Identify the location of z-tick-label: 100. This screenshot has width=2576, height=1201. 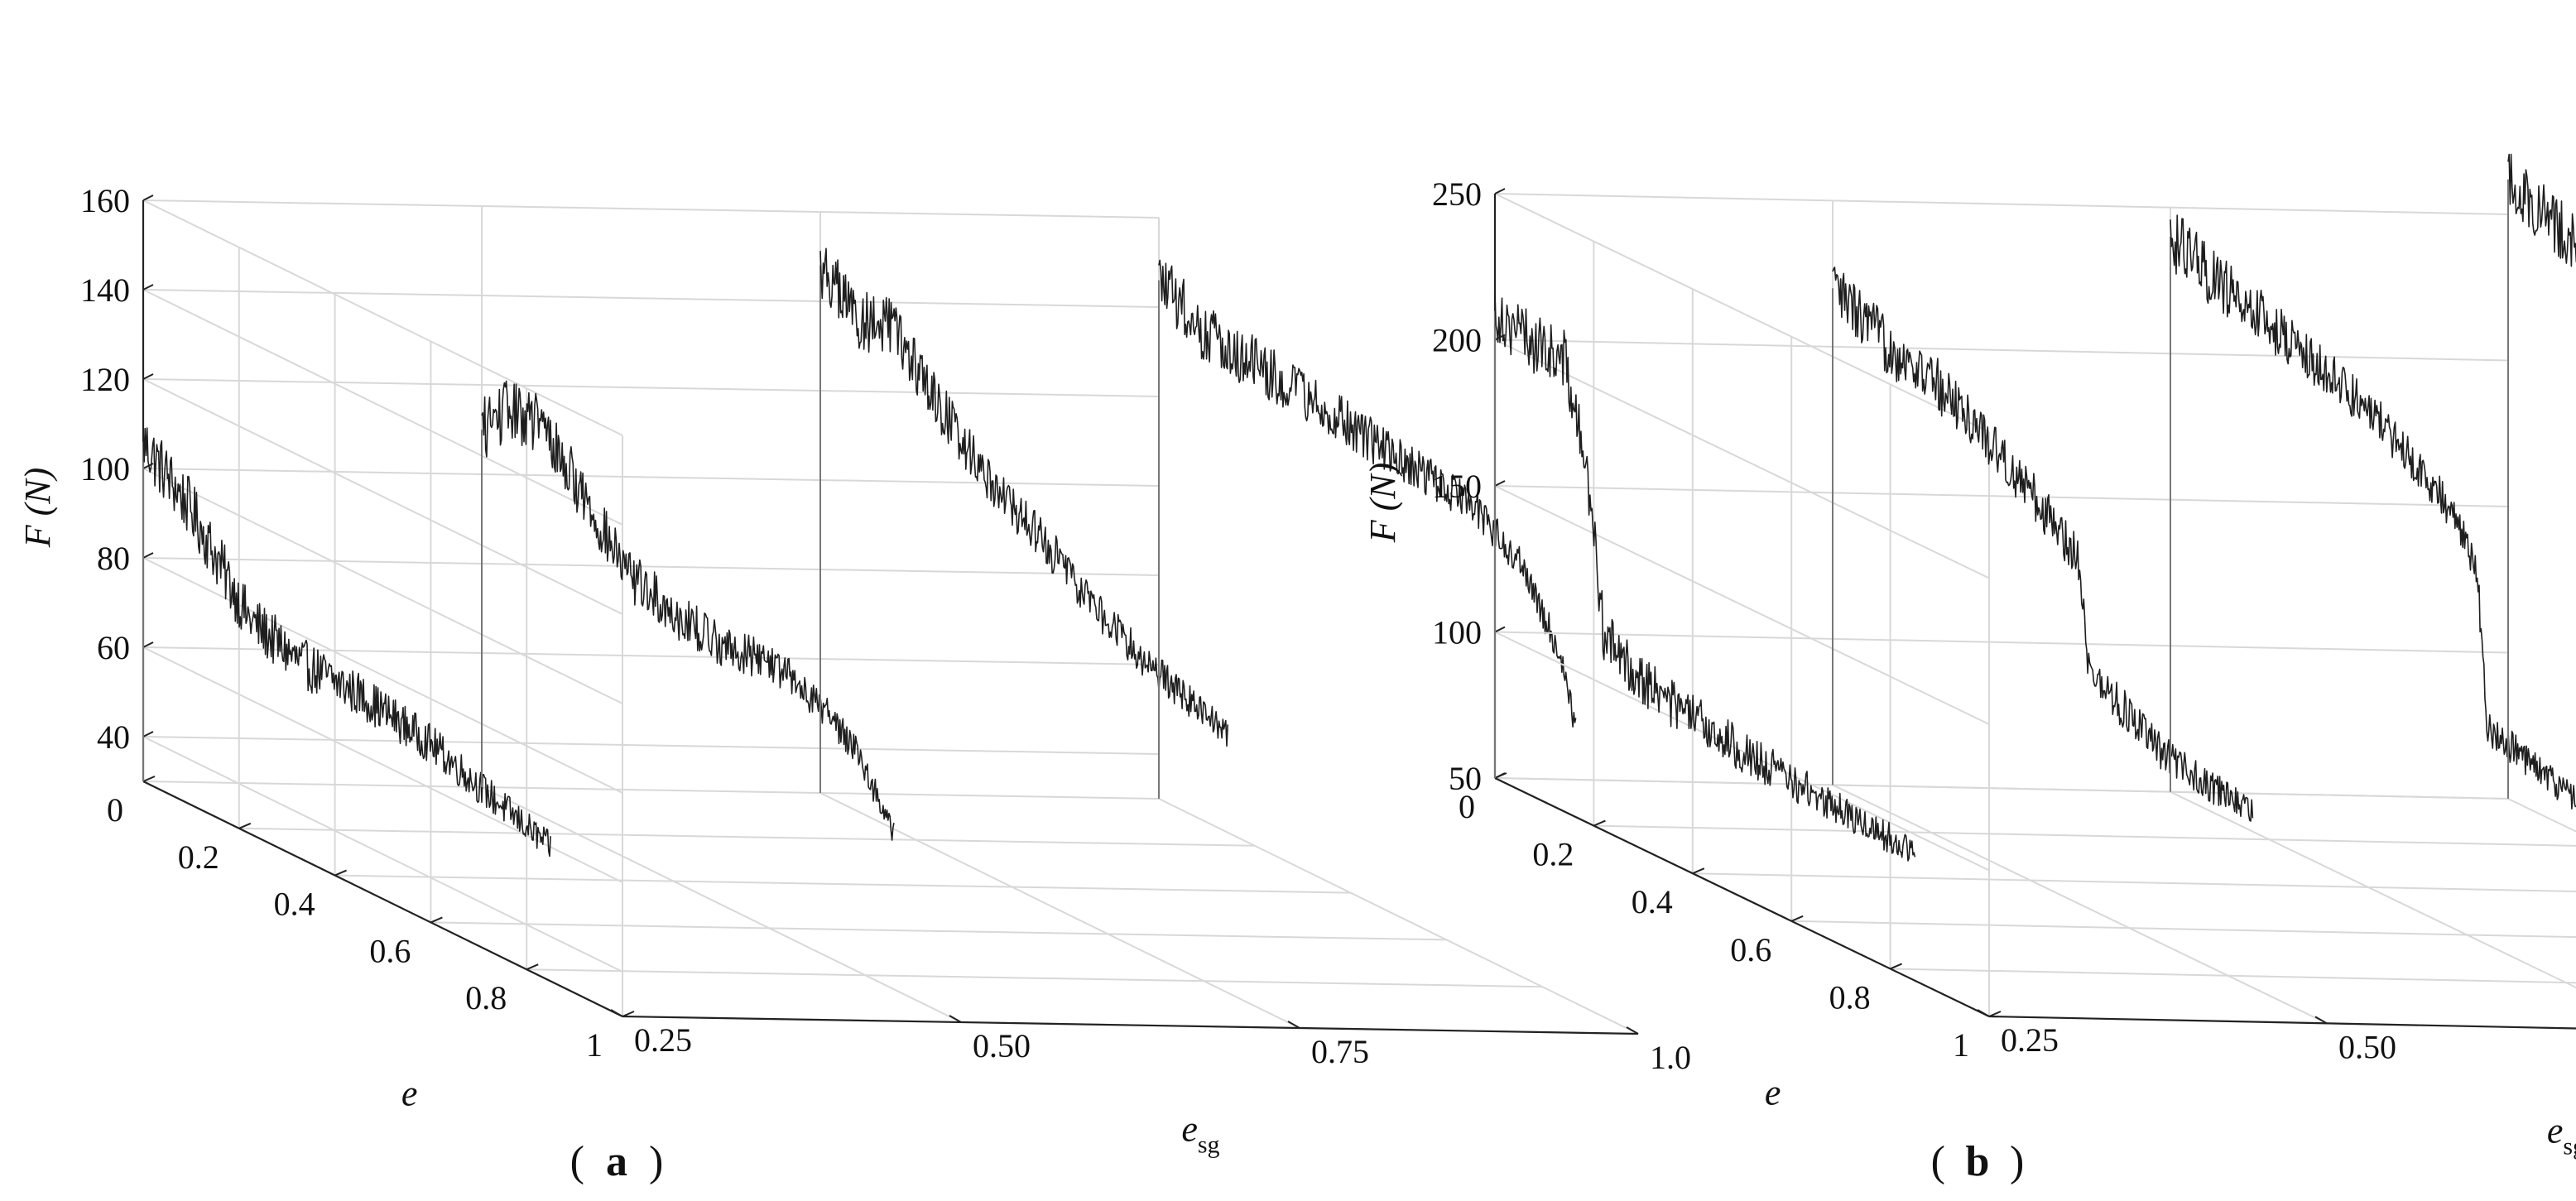
(1457, 632).